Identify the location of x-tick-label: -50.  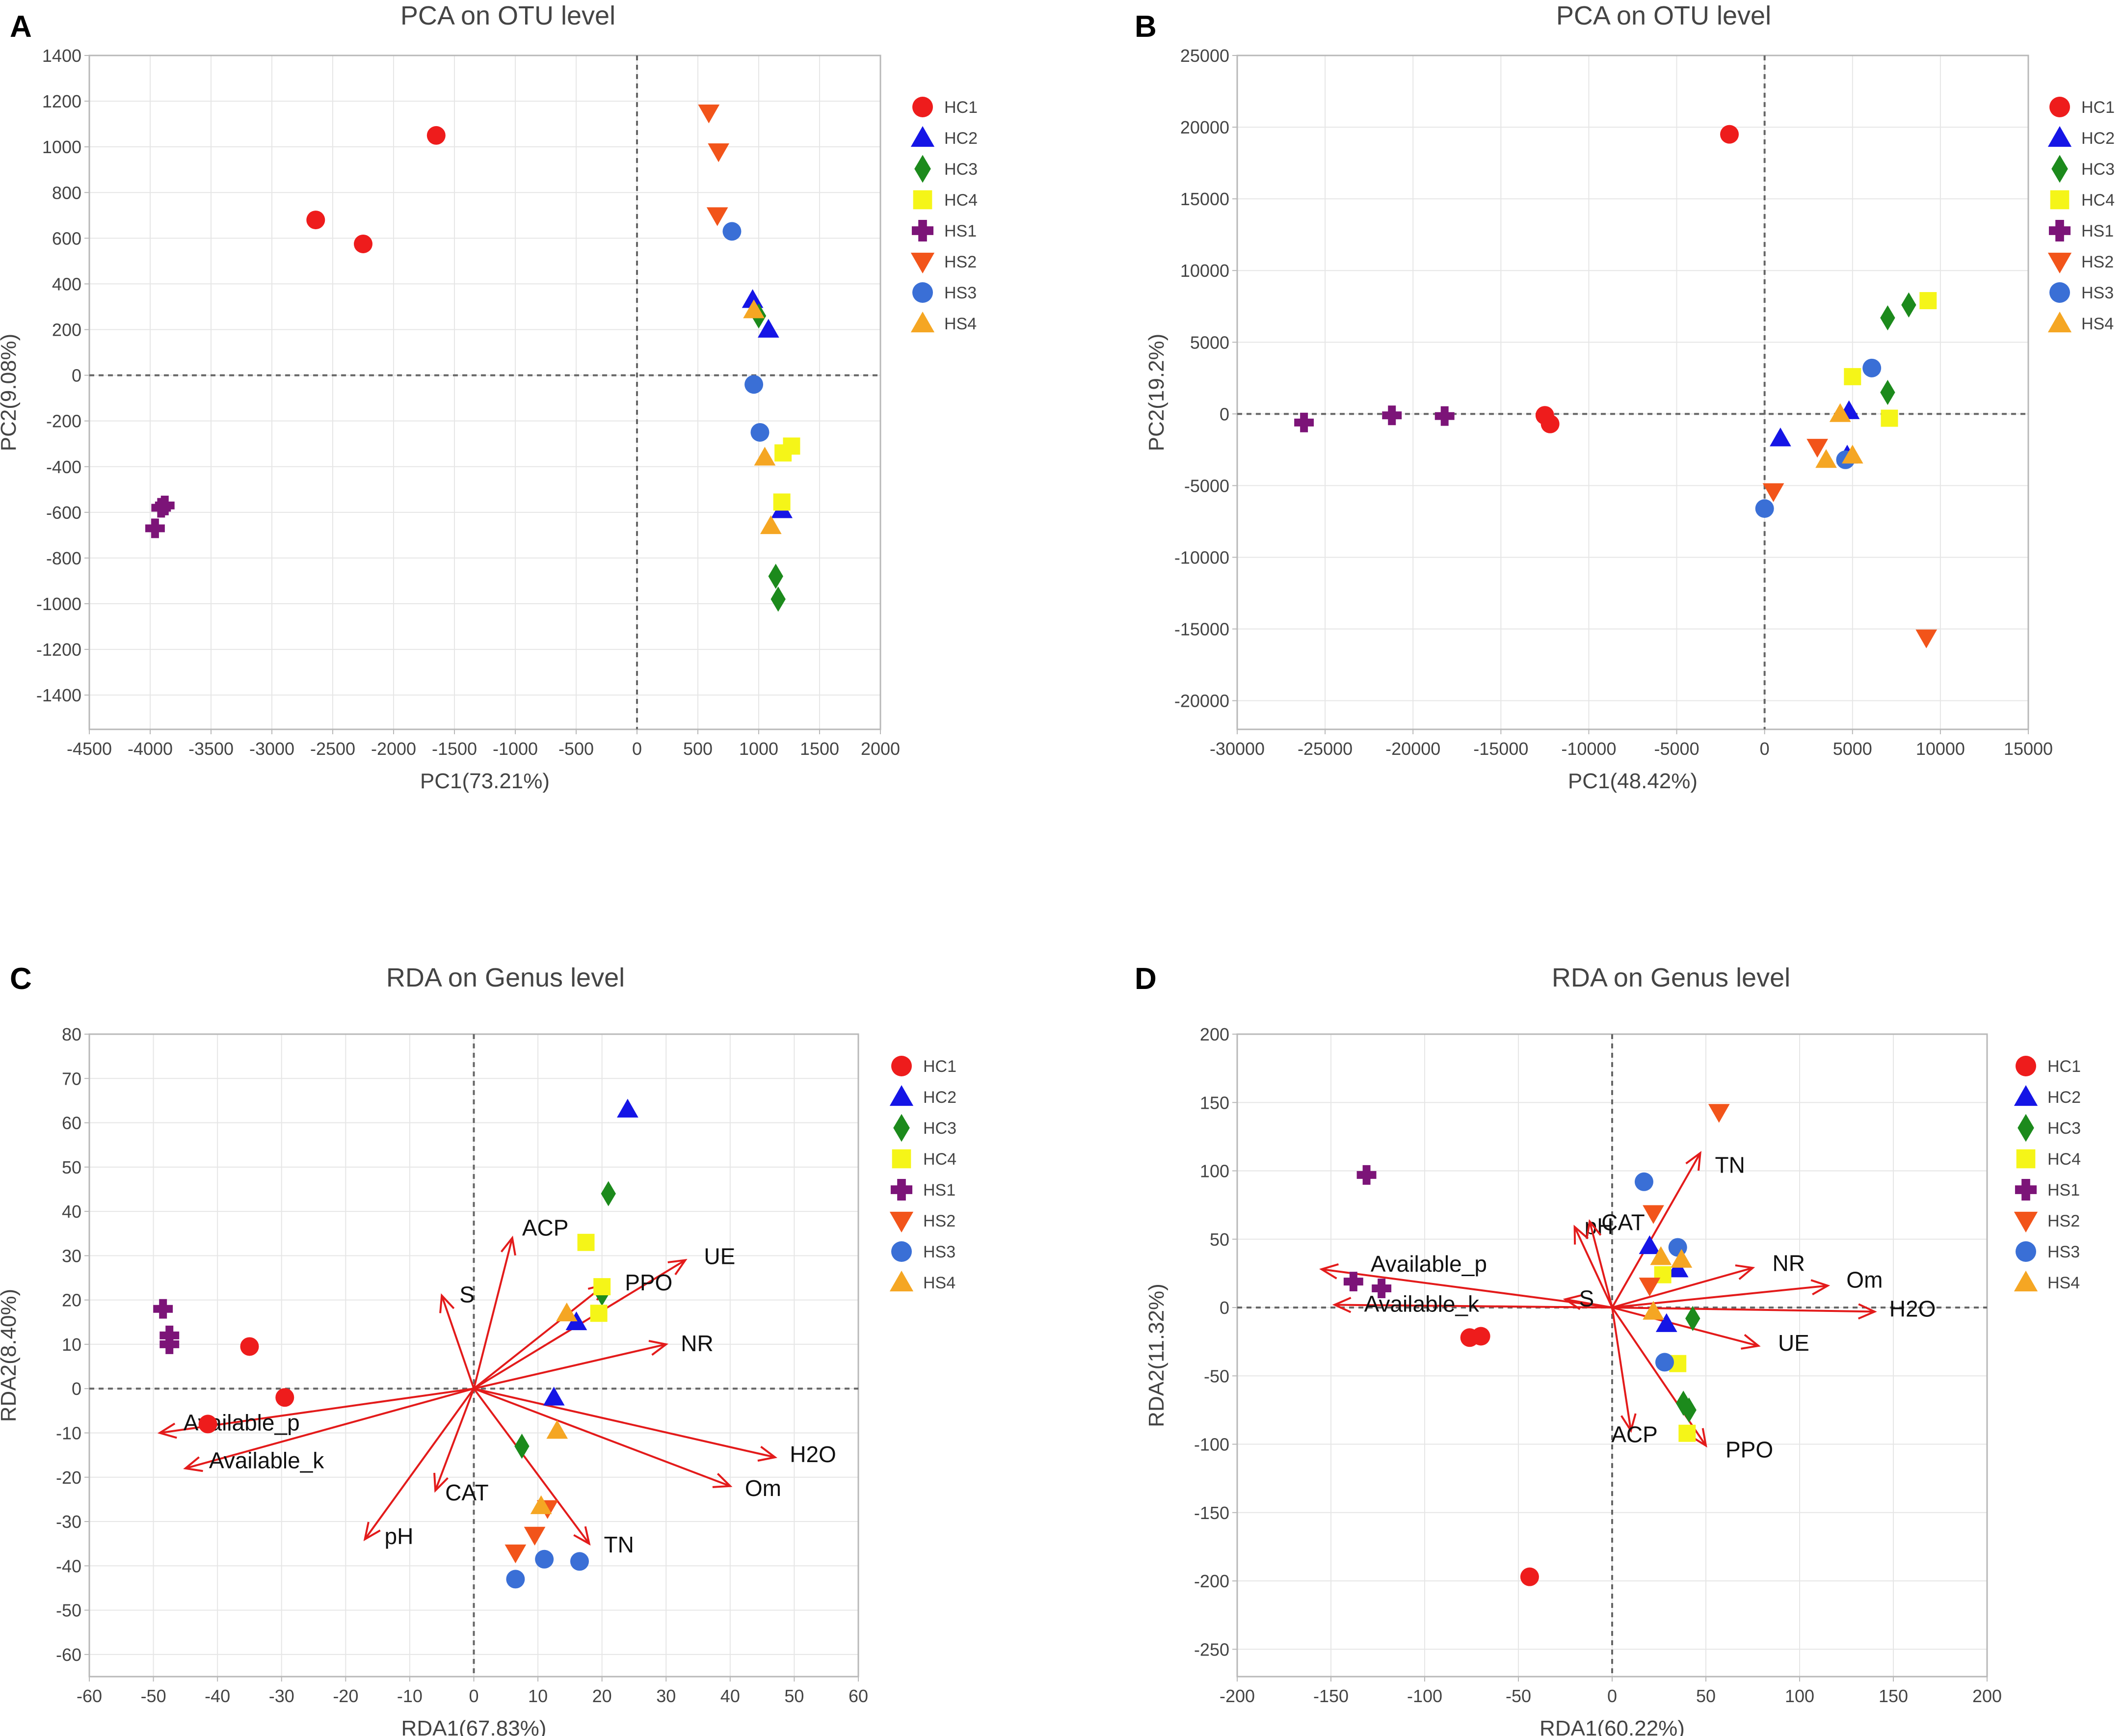
(1518, 1696).